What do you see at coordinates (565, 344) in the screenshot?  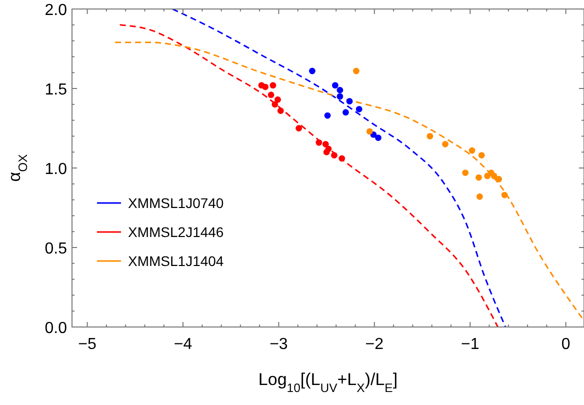 I see `x-tick-label: 0` at bounding box center [565, 344].